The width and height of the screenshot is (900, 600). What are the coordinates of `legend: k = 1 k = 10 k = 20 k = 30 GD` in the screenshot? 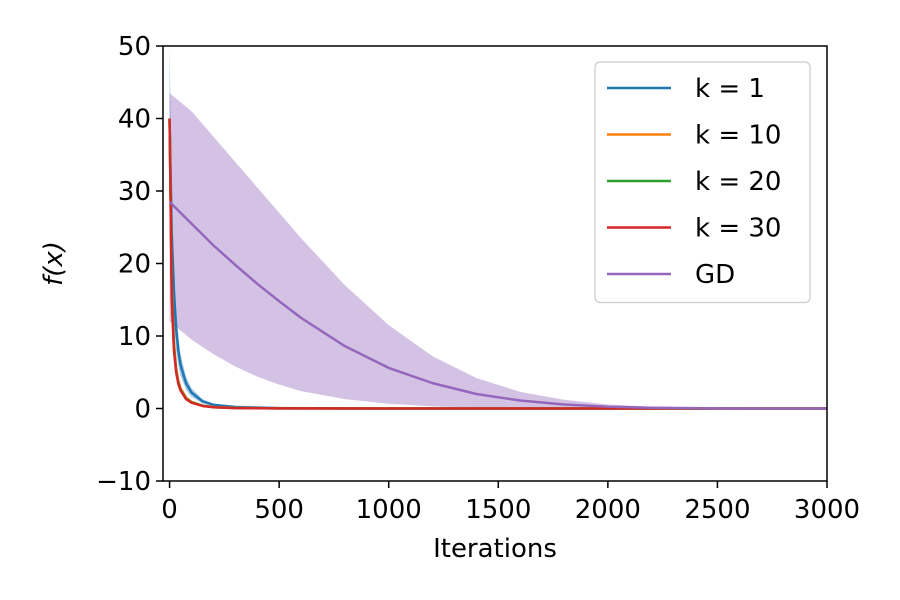 It's located at (702, 182).